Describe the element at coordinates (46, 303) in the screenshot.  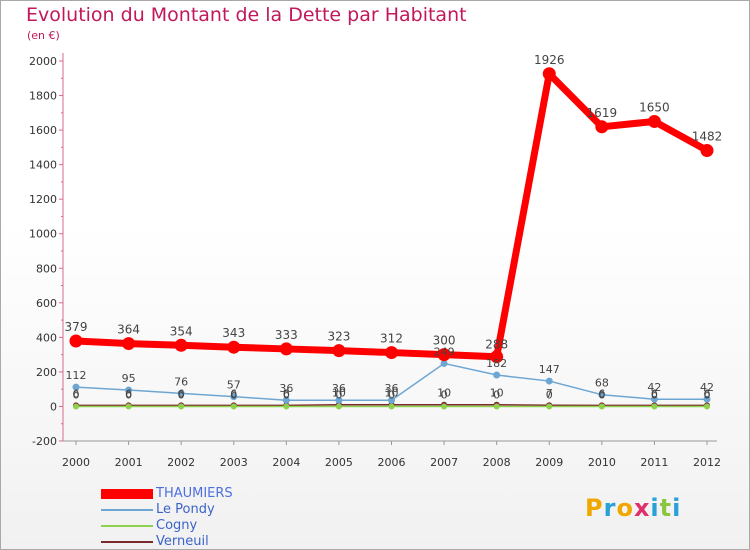
I see `y-tick-label: 600` at that location.